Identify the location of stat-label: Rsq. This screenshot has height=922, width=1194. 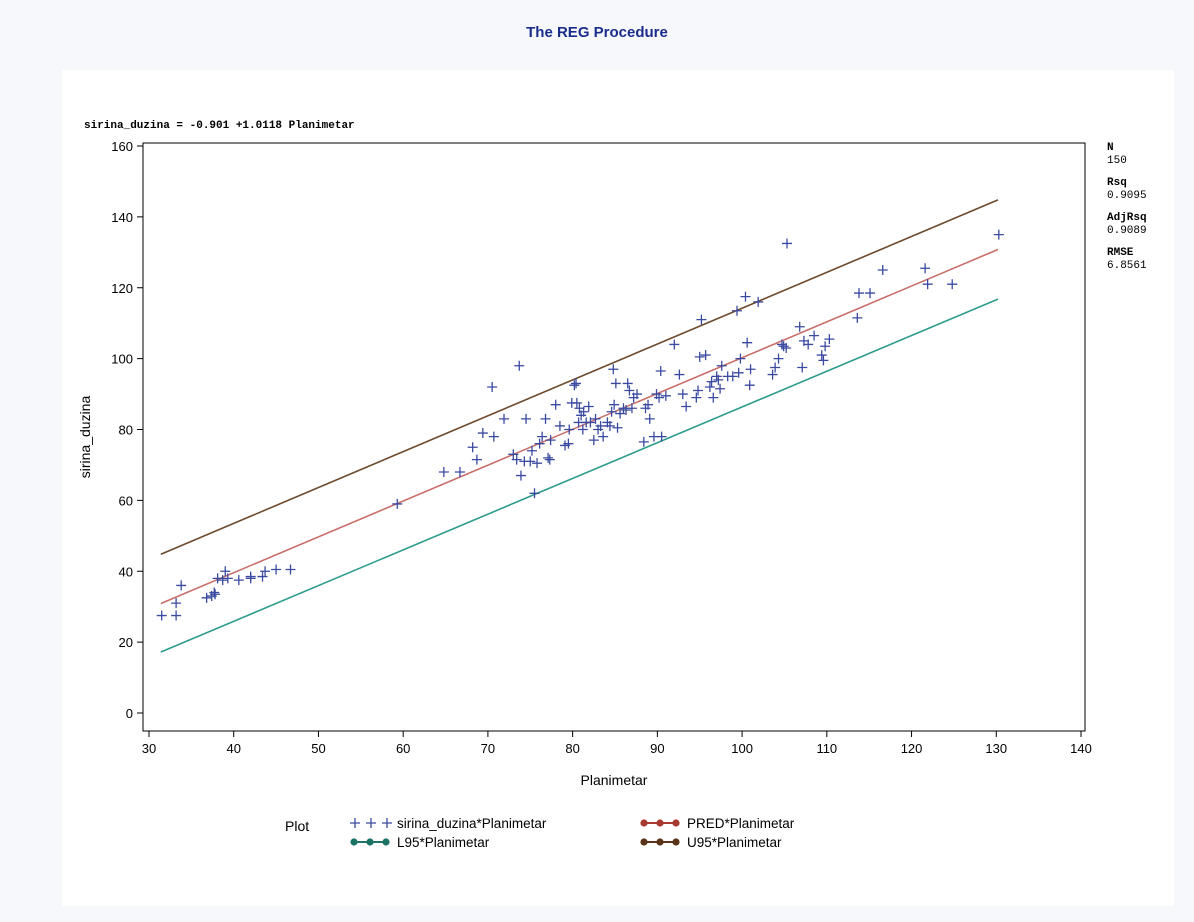
(1117, 183).